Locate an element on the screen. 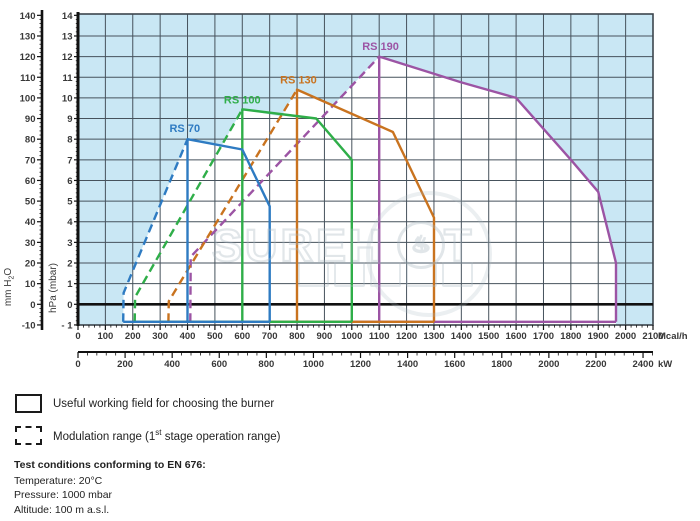  tick-label: 1800 is located at coordinates (570, 336).